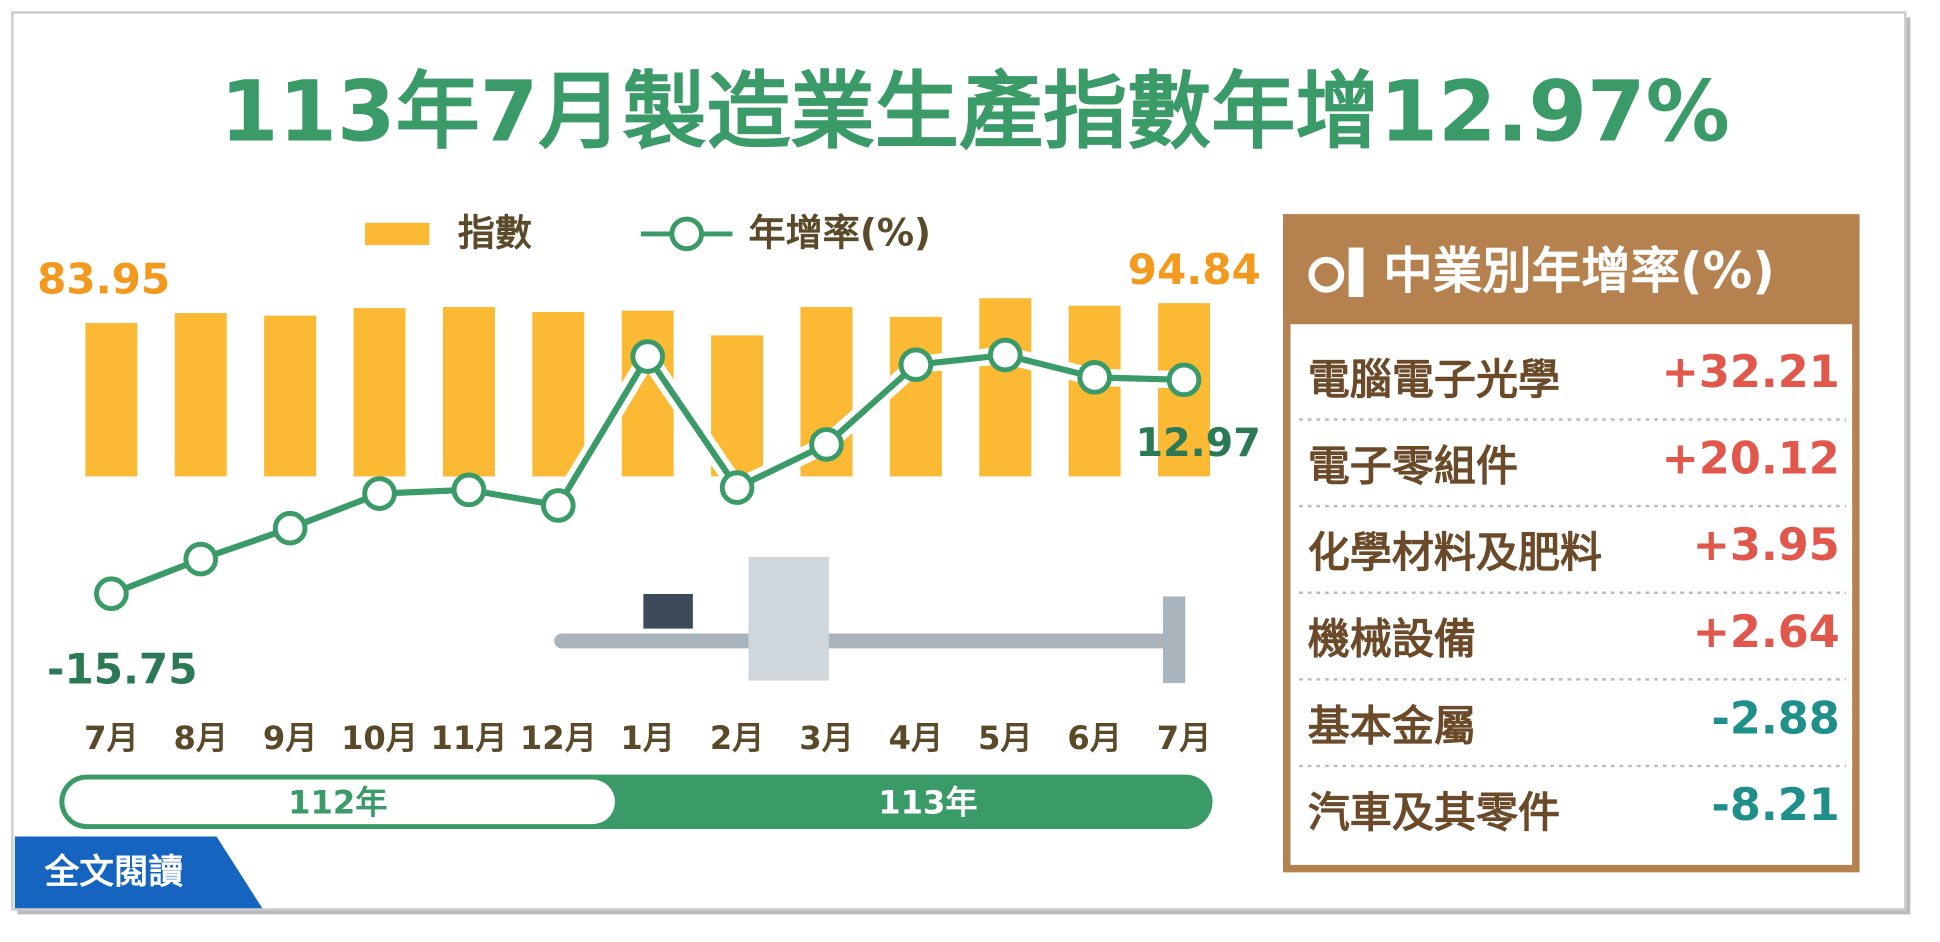 Image resolution: width=1940 pixels, height=942 pixels. What do you see at coordinates (1775, 805) in the screenshot?
I see `industry-value: -8.21` at bounding box center [1775, 805].